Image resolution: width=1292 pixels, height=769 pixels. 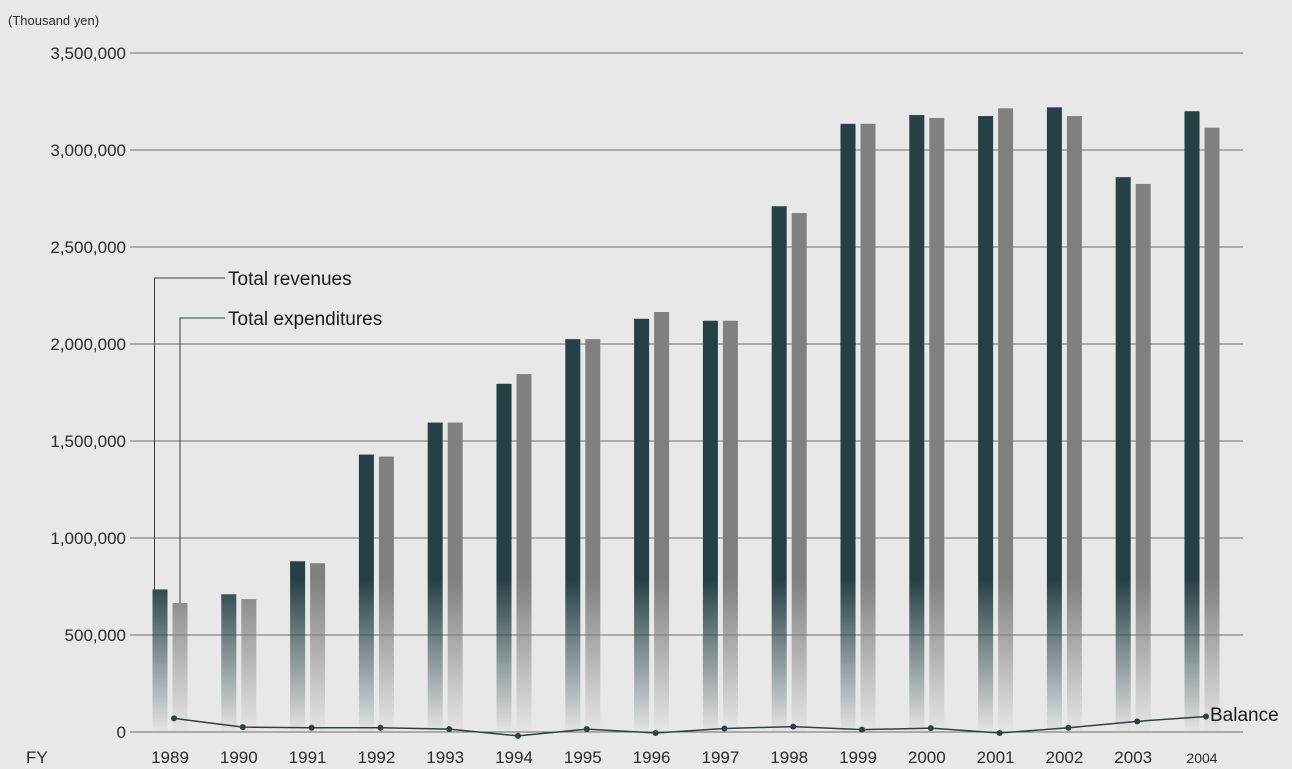 What do you see at coordinates (202, 460) in the screenshot?
I see `leader-total-expenditures` at bounding box center [202, 460].